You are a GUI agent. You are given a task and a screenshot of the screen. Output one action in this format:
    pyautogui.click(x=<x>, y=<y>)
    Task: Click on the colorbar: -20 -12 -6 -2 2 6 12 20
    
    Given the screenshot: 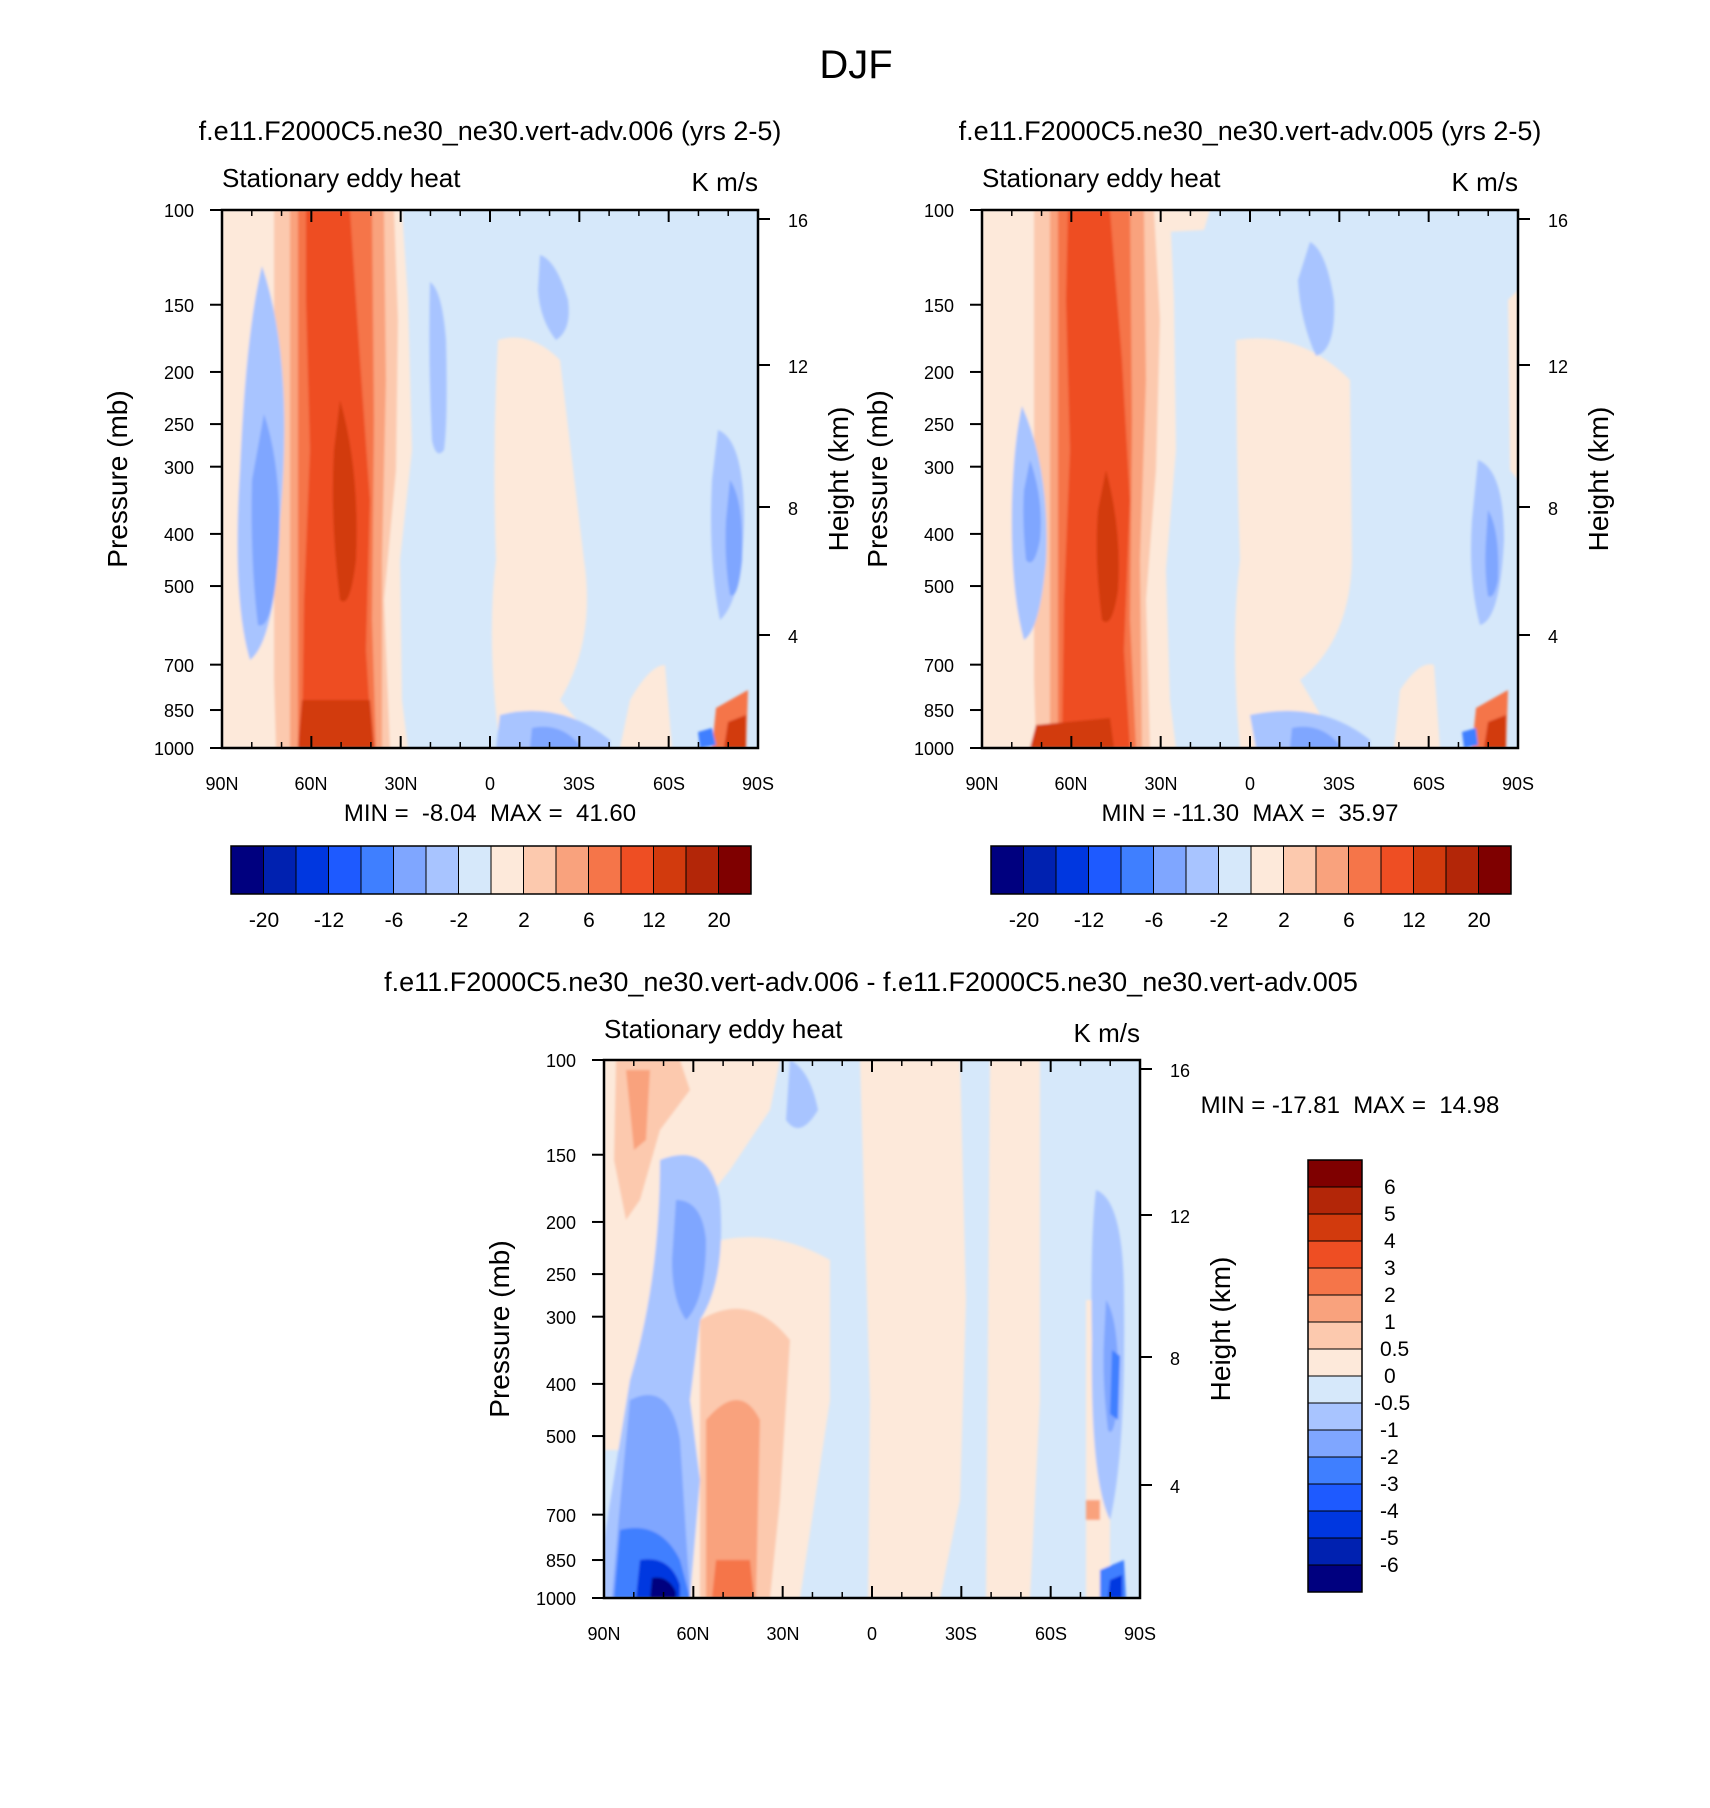 What is the action you would take?
    pyautogui.click(x=1251, y=888)
    